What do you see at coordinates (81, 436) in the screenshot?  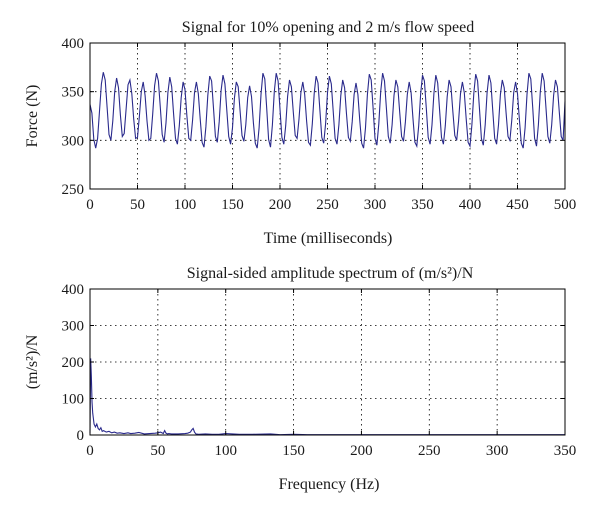 I see `y-tick-label: 0` at bounding box center [81, 436].